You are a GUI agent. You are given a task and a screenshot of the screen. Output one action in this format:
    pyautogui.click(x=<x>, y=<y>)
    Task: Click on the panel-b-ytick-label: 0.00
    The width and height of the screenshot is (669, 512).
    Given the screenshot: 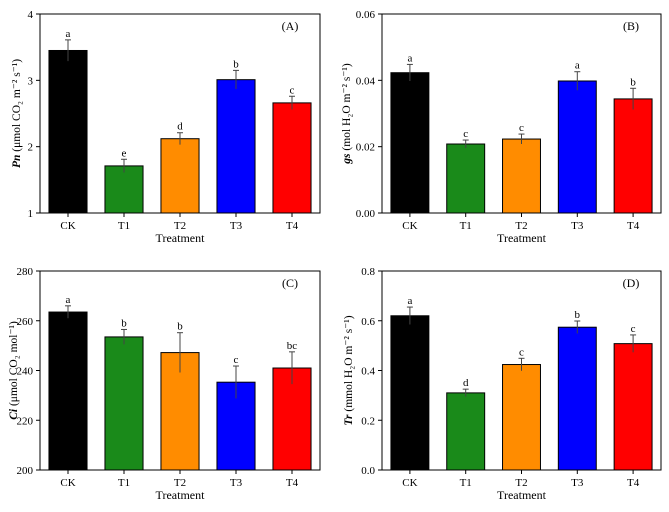 What is the action you would take?
    pyautogui.click(x=366, y=214)
    